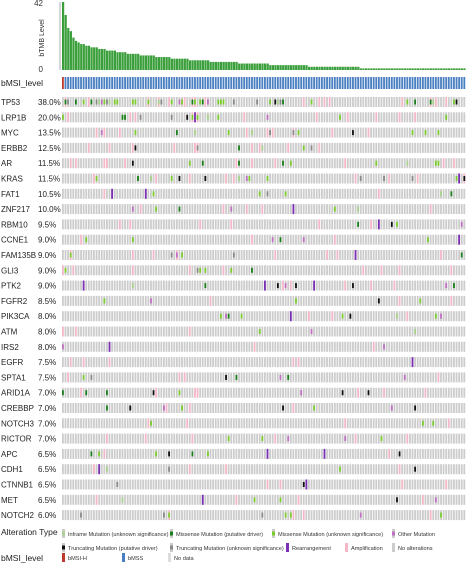  What do you see at coordinates (290, 83) in the screenshot?
I see `msi-cell` at bounding box center [290, 83].